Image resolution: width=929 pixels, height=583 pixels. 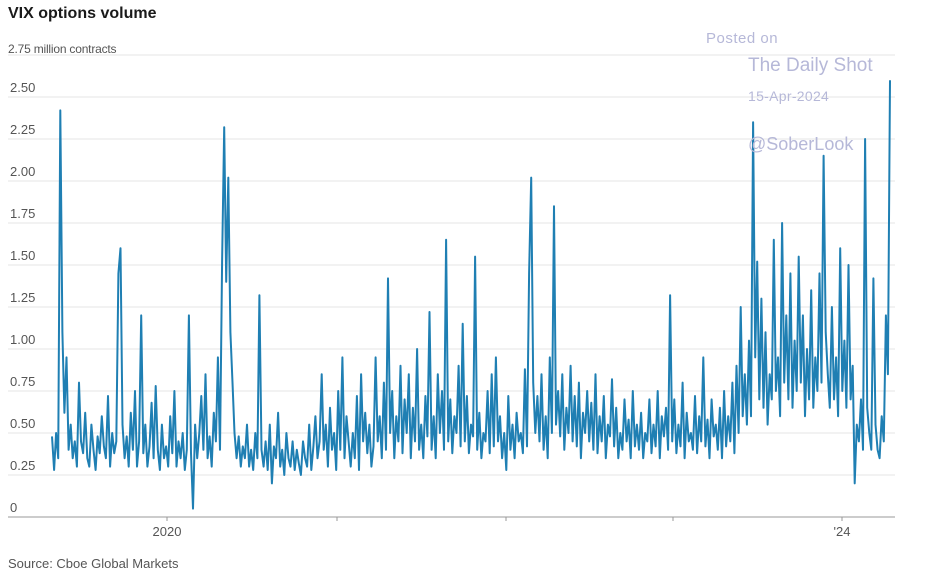 I want to click on y-tick-label: 2.50, so click(x=23, y=87).